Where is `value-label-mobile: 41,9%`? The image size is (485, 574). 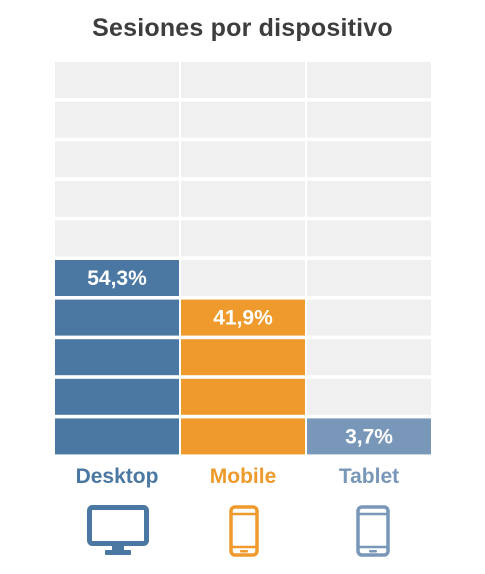
value-label-mobile: 41,9% is located at coordinates (243, 318).